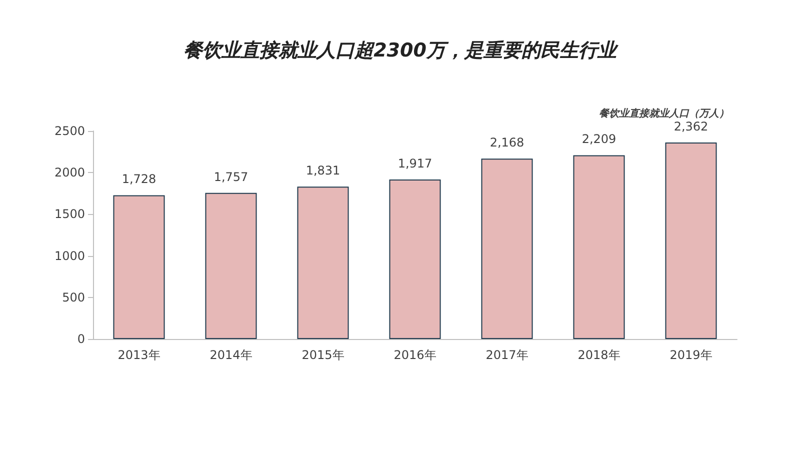  Describe the element at coordinates (415, 163) in the screenshot. I see `data-label: 1,917` at that location.